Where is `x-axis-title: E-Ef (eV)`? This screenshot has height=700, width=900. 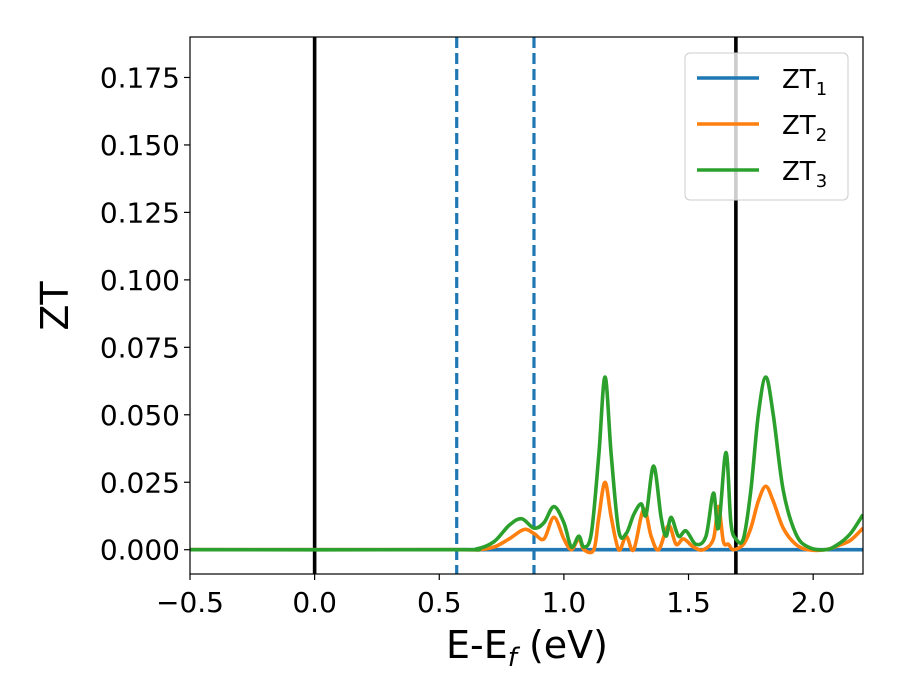 x-axis-title: E-Ef (eV) is located at coordinates (527, 648).